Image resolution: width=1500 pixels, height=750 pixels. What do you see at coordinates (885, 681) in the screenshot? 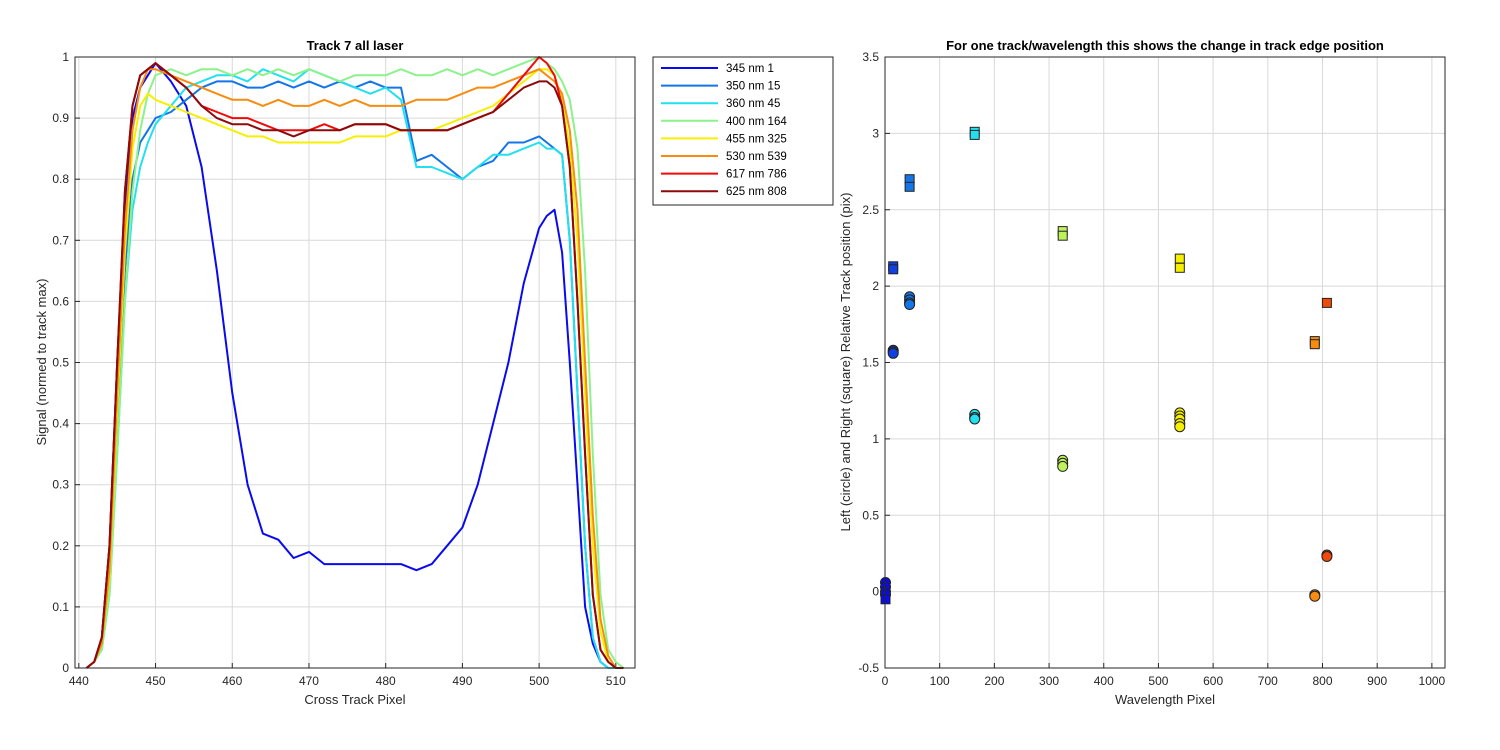
I see `right-x-tick-label: 0` at bounding box center [885, 681].